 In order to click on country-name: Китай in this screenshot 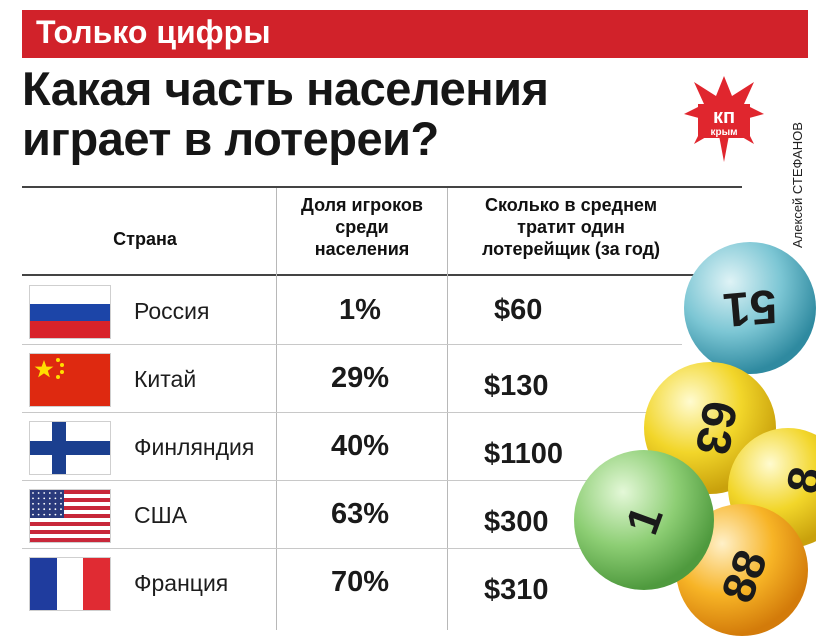, I will do `click(165, 379)`.